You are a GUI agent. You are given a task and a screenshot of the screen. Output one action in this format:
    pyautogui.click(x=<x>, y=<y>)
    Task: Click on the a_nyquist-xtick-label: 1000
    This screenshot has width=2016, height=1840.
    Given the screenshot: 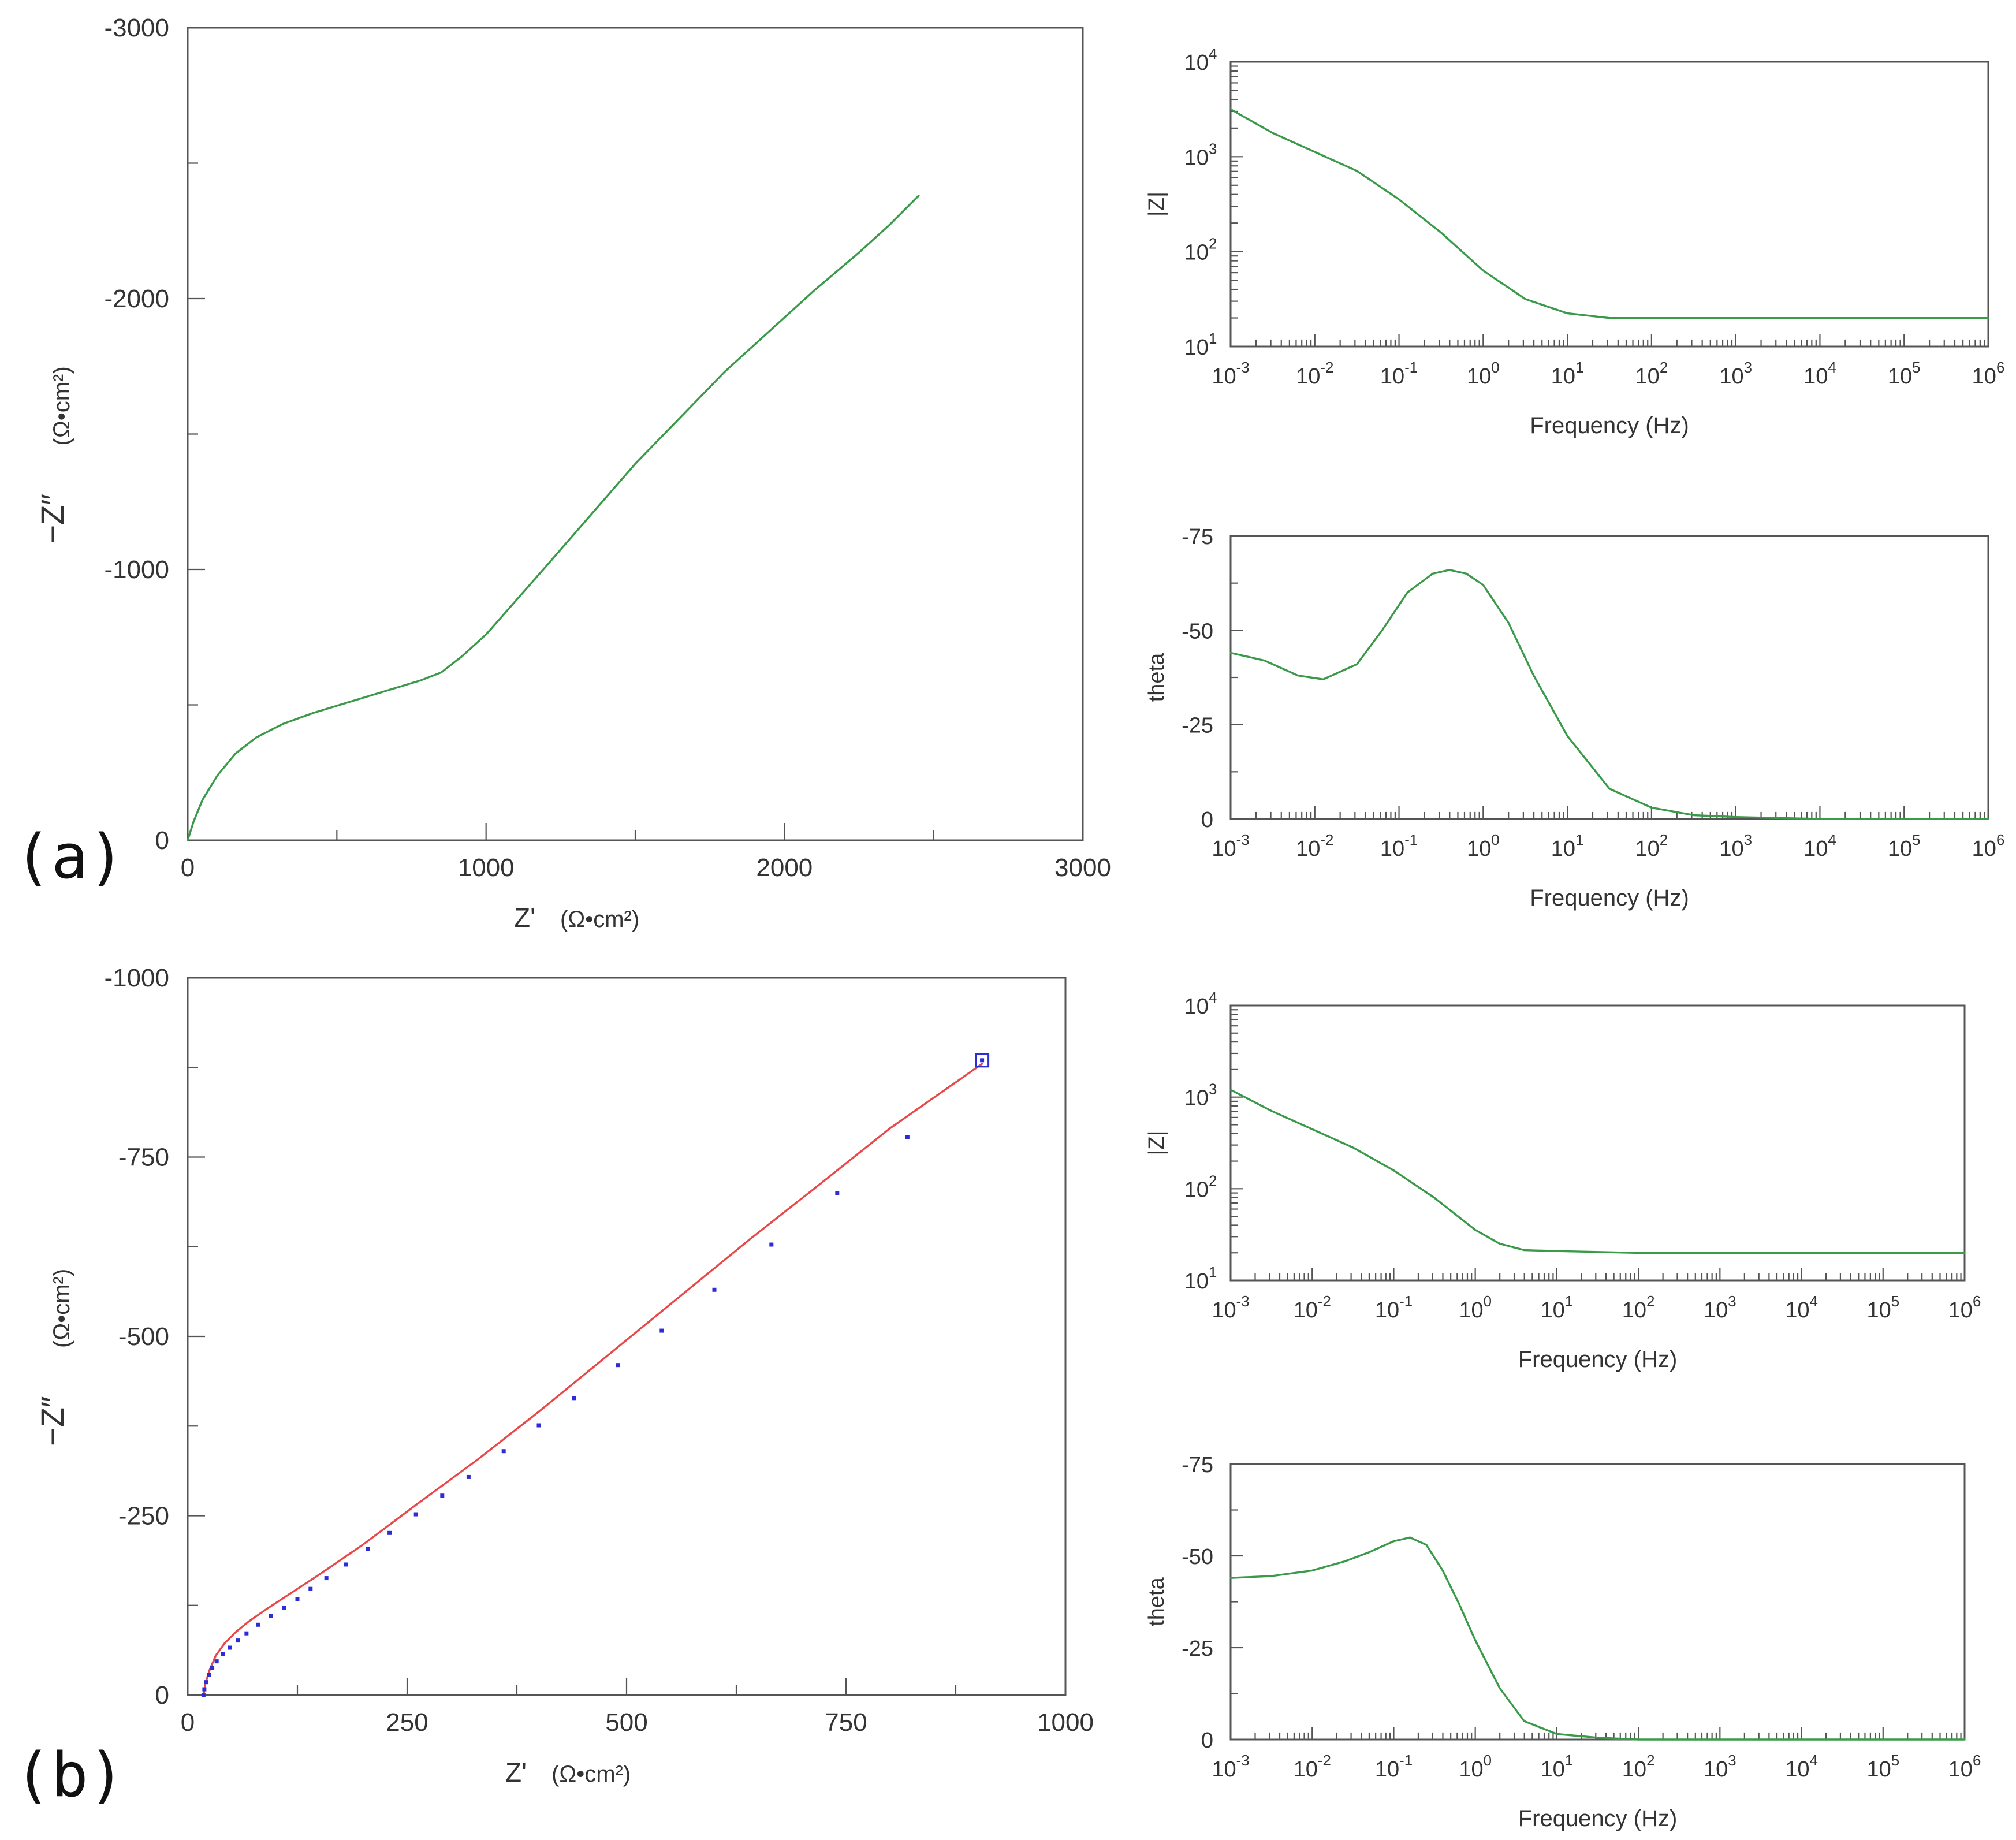 What is the action you would take?
    pyautogui.click(x=486, y=868)
    